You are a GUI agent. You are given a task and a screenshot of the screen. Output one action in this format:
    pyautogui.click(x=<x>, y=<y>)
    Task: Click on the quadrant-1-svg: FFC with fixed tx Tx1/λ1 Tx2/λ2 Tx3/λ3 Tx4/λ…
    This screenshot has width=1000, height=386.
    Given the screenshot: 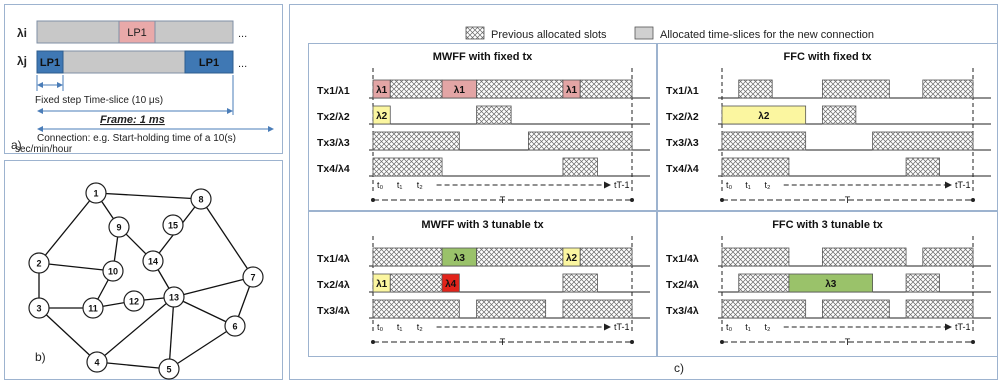 What is the action you would take?
    pyautogui.click(x=828, y=128)
    